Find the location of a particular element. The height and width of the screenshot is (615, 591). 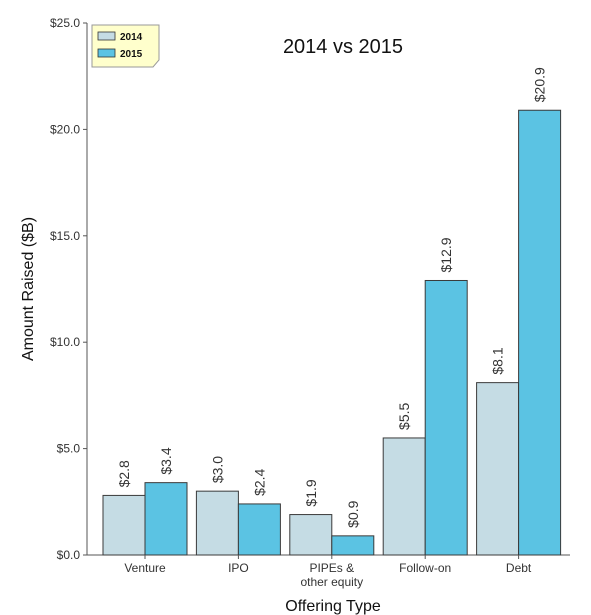

x-tick-label: Follow-on is located at coordinates (425, 568).